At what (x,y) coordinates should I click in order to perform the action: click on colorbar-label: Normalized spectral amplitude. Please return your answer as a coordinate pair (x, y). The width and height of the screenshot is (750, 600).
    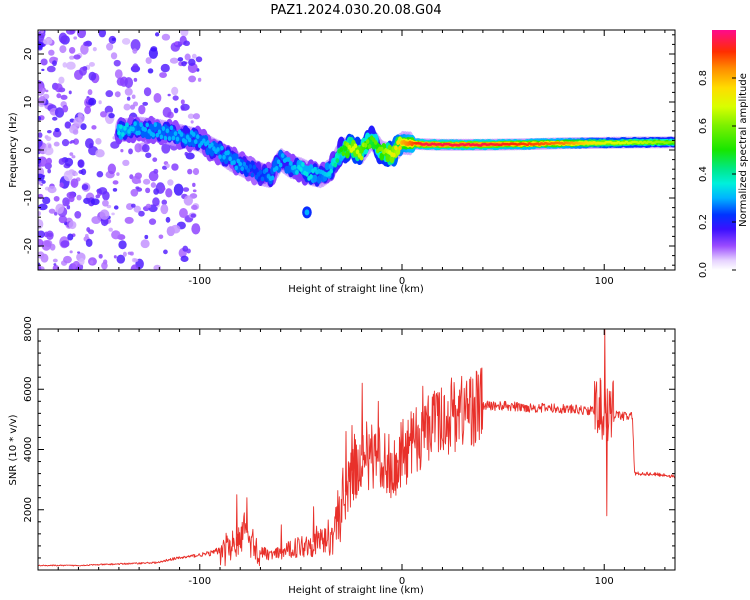
    Looking at the image, I should click on (743, 150).